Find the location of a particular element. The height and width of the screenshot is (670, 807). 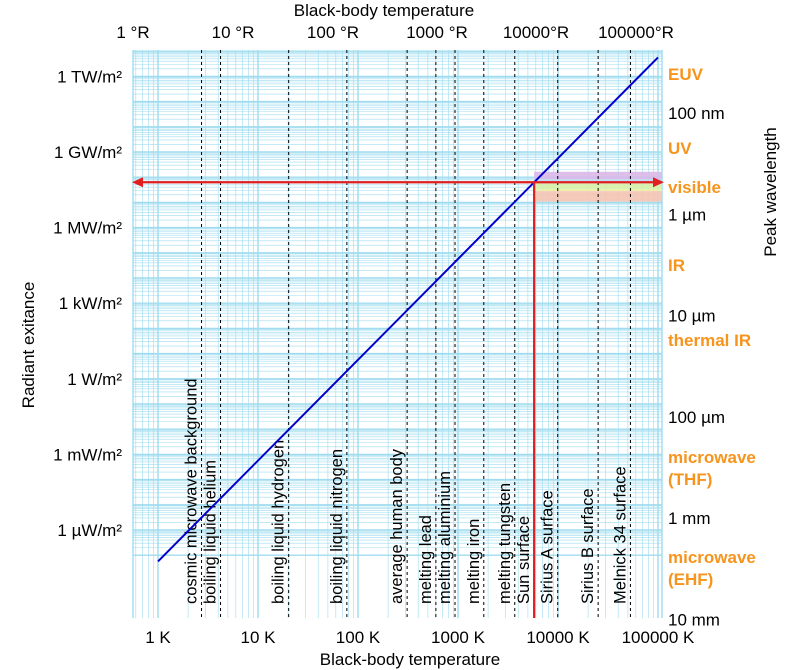

reference-label: boiling liquid helium is located at coordinates (211, 532).